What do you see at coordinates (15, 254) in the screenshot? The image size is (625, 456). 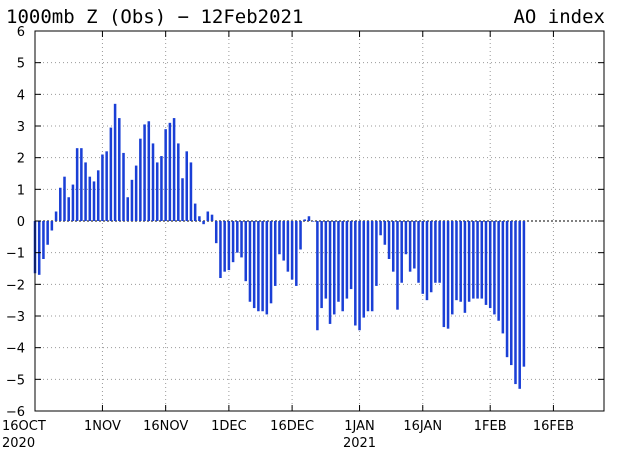 I see `y-tick-label: −1` at bounding box center [15, 254].